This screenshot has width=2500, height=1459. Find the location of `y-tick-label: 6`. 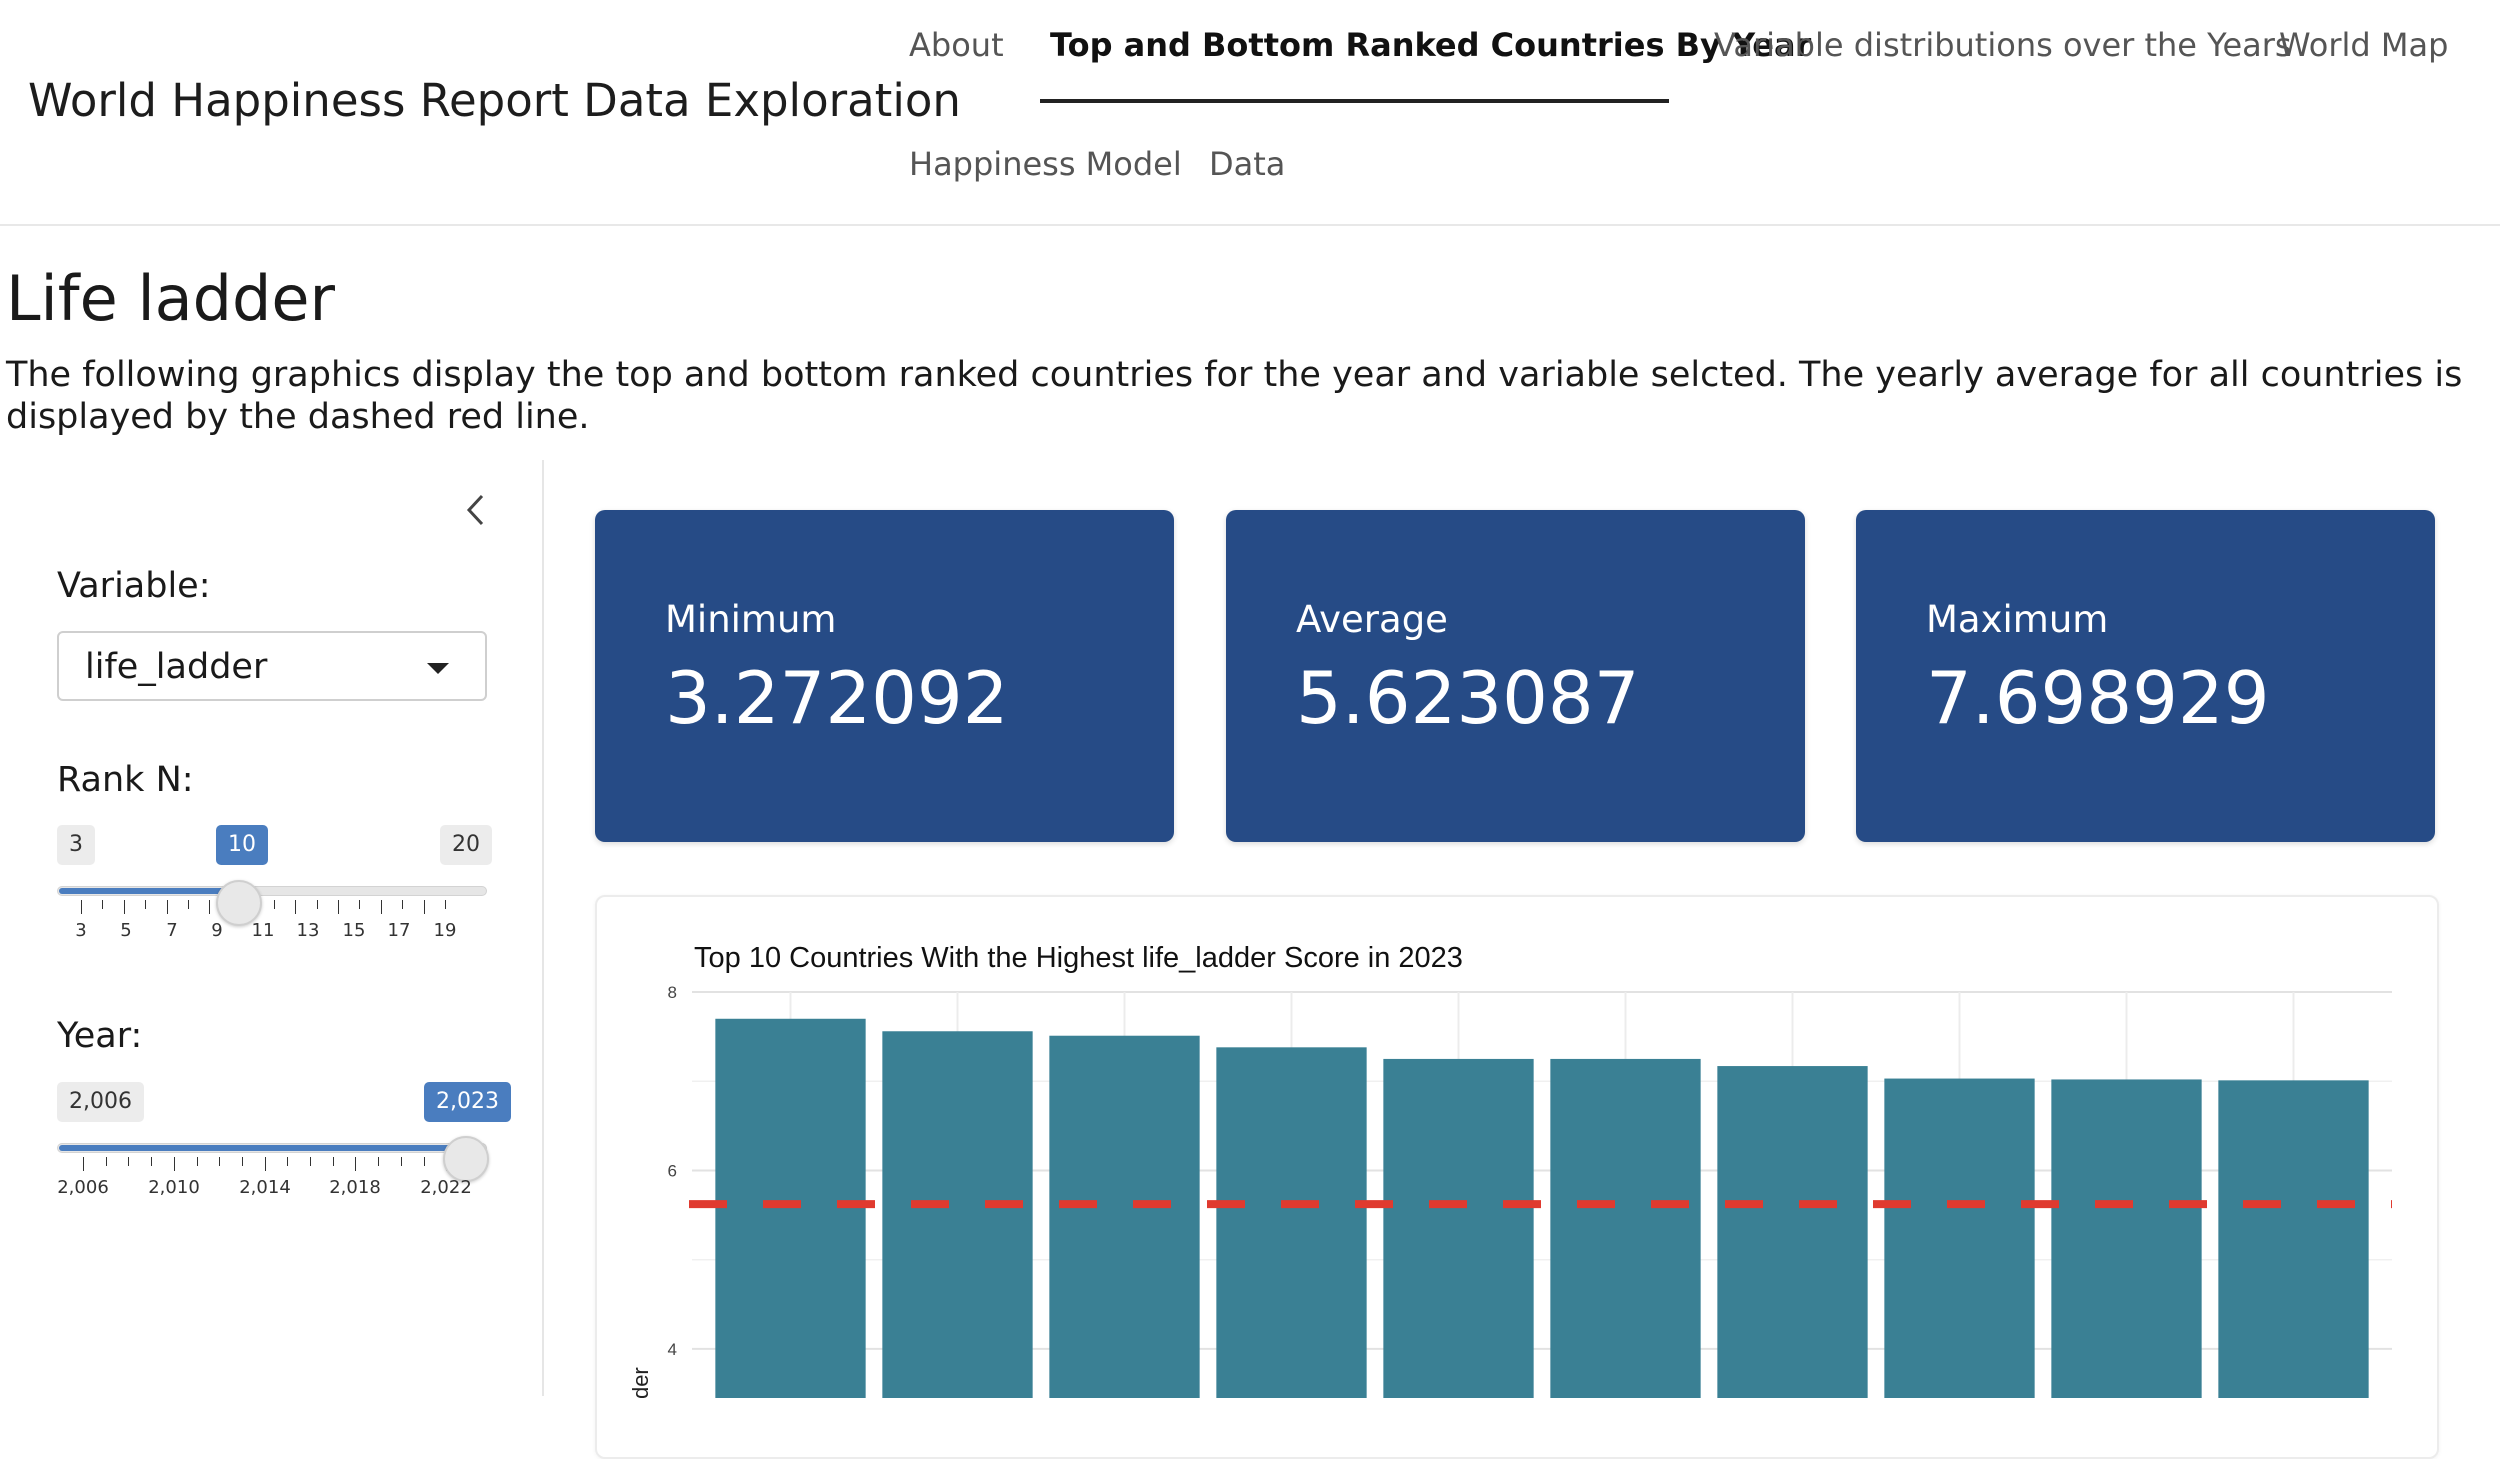

y-tick-label: 6 is located at coordinates (672, 1170).